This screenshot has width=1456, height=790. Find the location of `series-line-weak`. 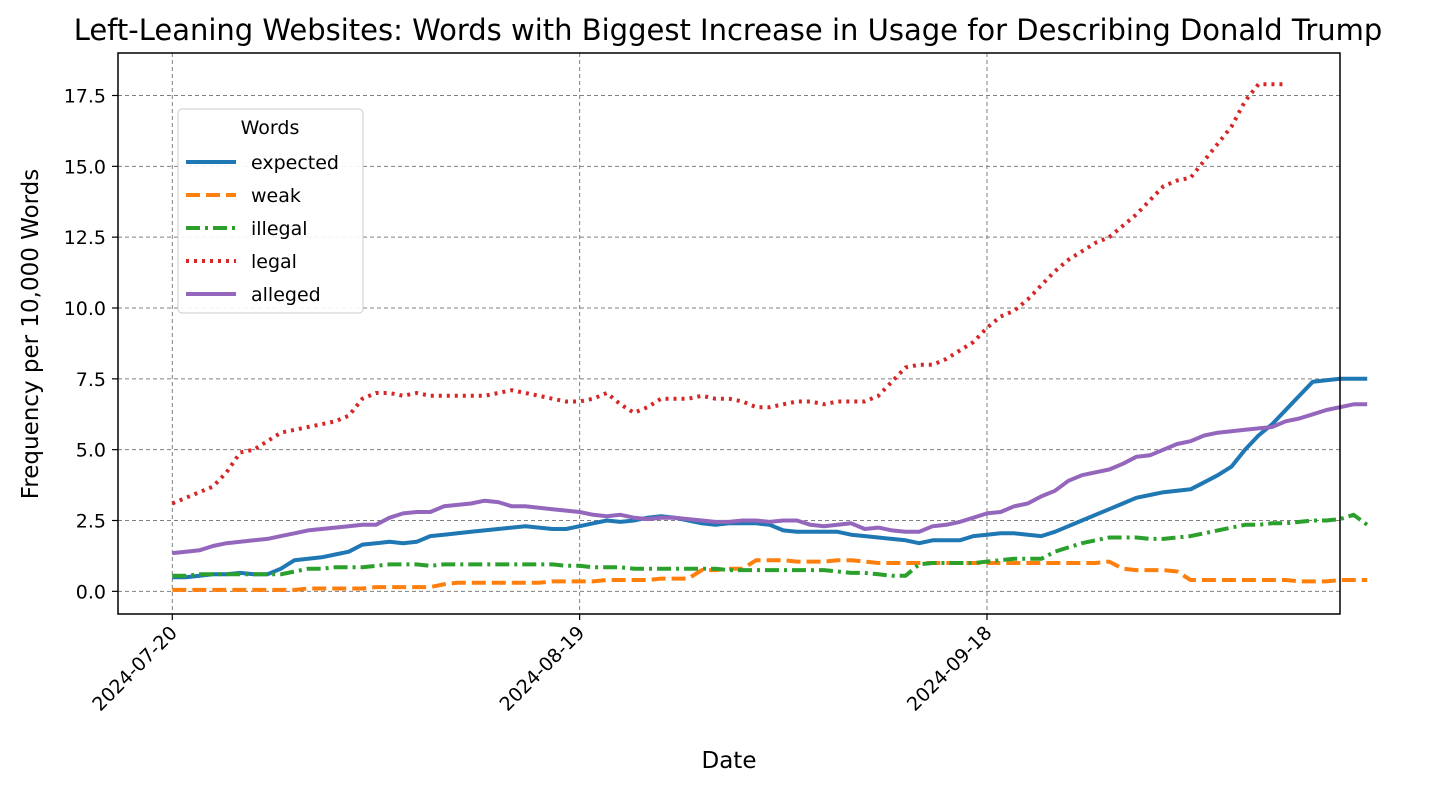

series-line-weak is located at coordinates (770, 575).